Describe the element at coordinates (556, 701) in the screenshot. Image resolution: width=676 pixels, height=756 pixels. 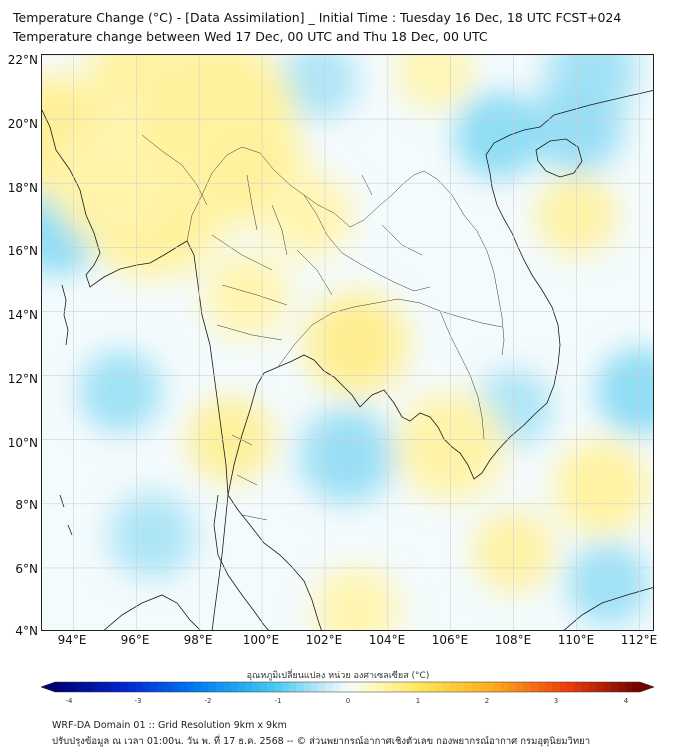
I see `colorbar-tick-3: 3` at that location.